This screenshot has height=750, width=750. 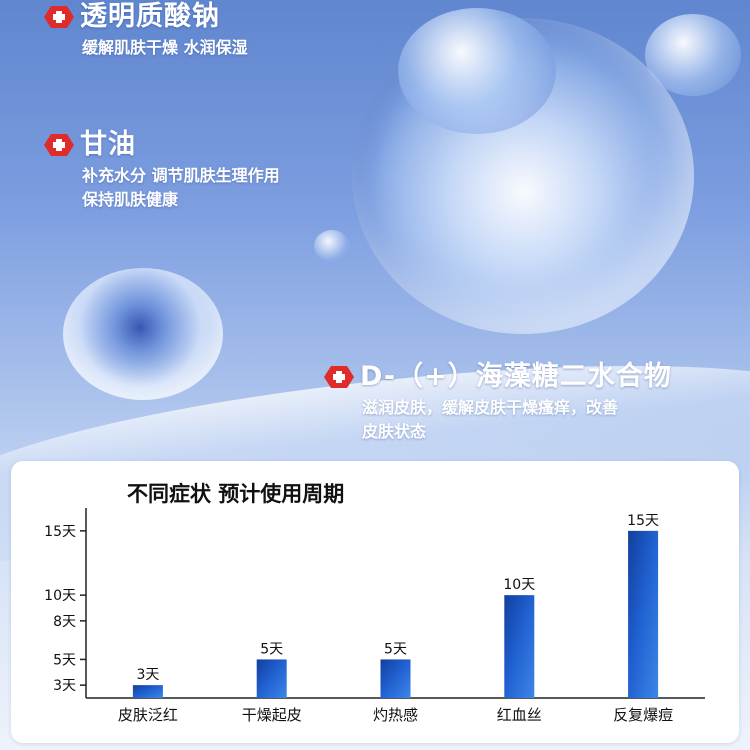 What do you see at coordinates (181, 175) in the screenshot?
I see `feature-desc-line: 补充水分 调节肌肤生理作用` at bounding box center [181, 175].